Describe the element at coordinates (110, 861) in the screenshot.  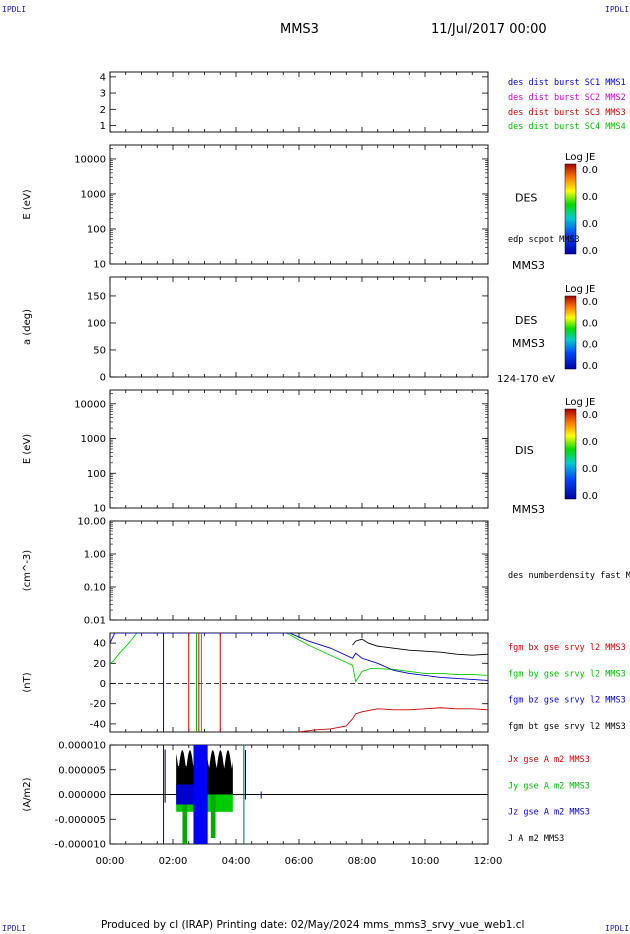
I see `x-tick-label: 00:00` at that location.